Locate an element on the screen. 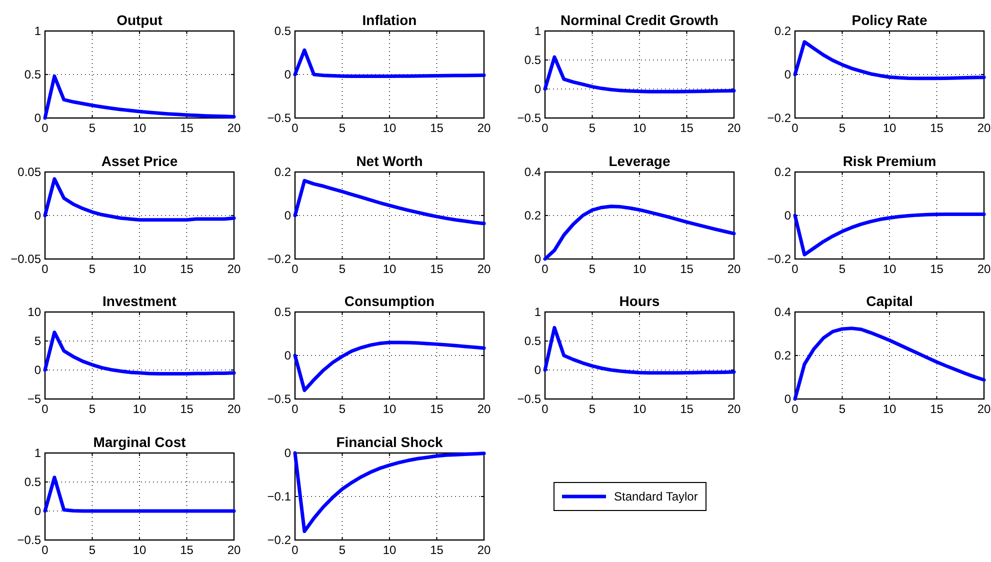 The image size is (991, 562). chart-title: Output is located at coordinates (139, 20).